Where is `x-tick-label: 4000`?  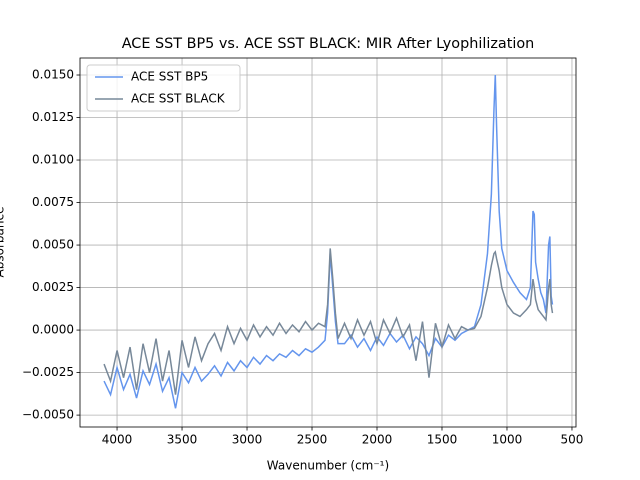
x-tick-label: 4000 is located at coordinates (117, 440).